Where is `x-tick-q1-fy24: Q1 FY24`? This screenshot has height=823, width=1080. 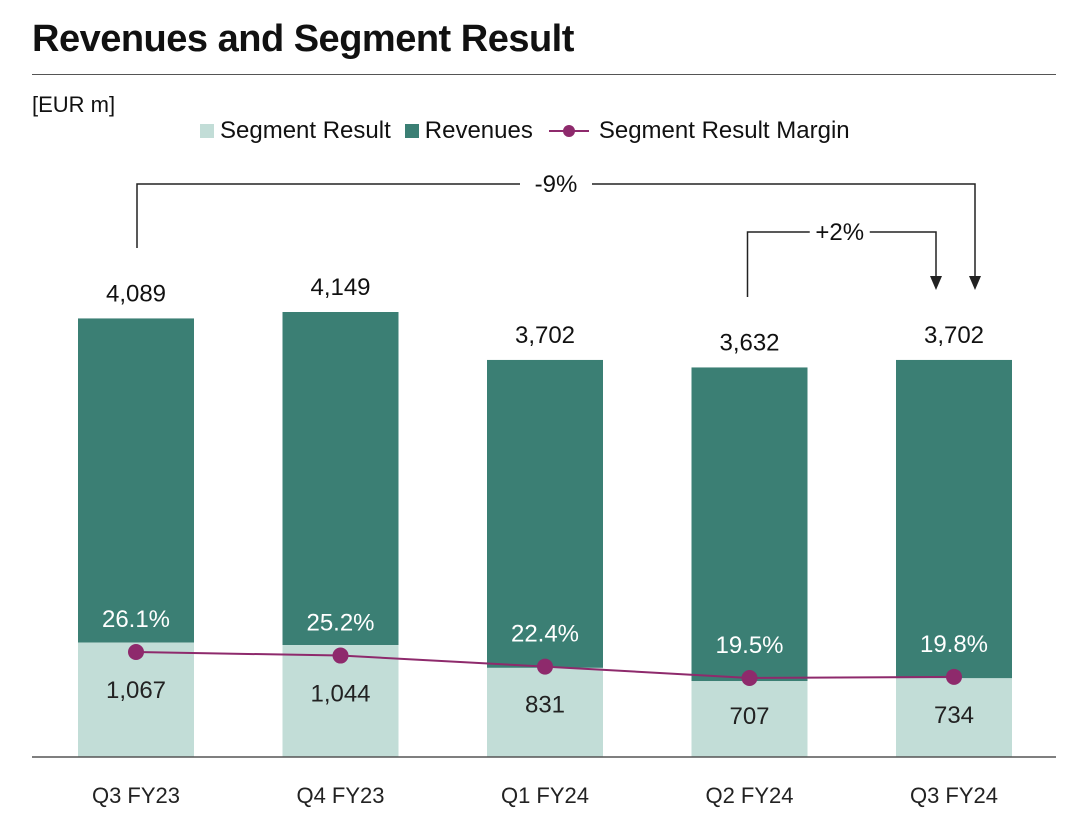 x-tick-q1-fy24: Q1 FY24 is located at coordinates (545, 795).